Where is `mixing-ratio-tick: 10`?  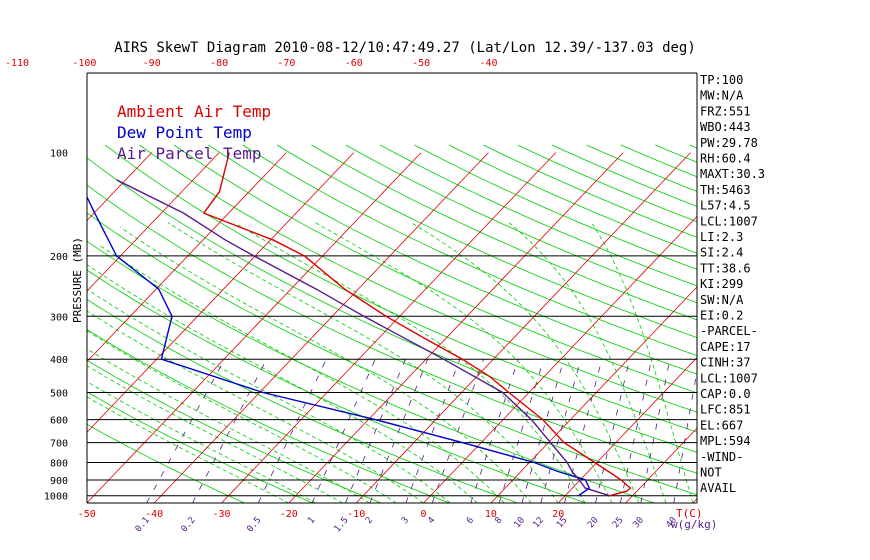
mixing-ratio-tick: 10 is located at coordinates (520, 523).